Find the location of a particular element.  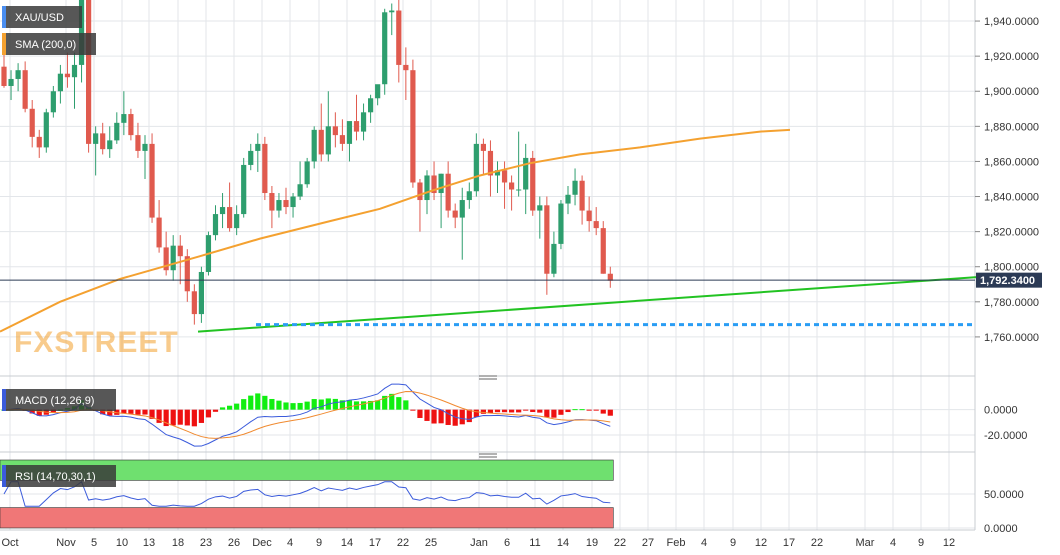

x-tick-label: 12 is located at coordinates (761, 543).